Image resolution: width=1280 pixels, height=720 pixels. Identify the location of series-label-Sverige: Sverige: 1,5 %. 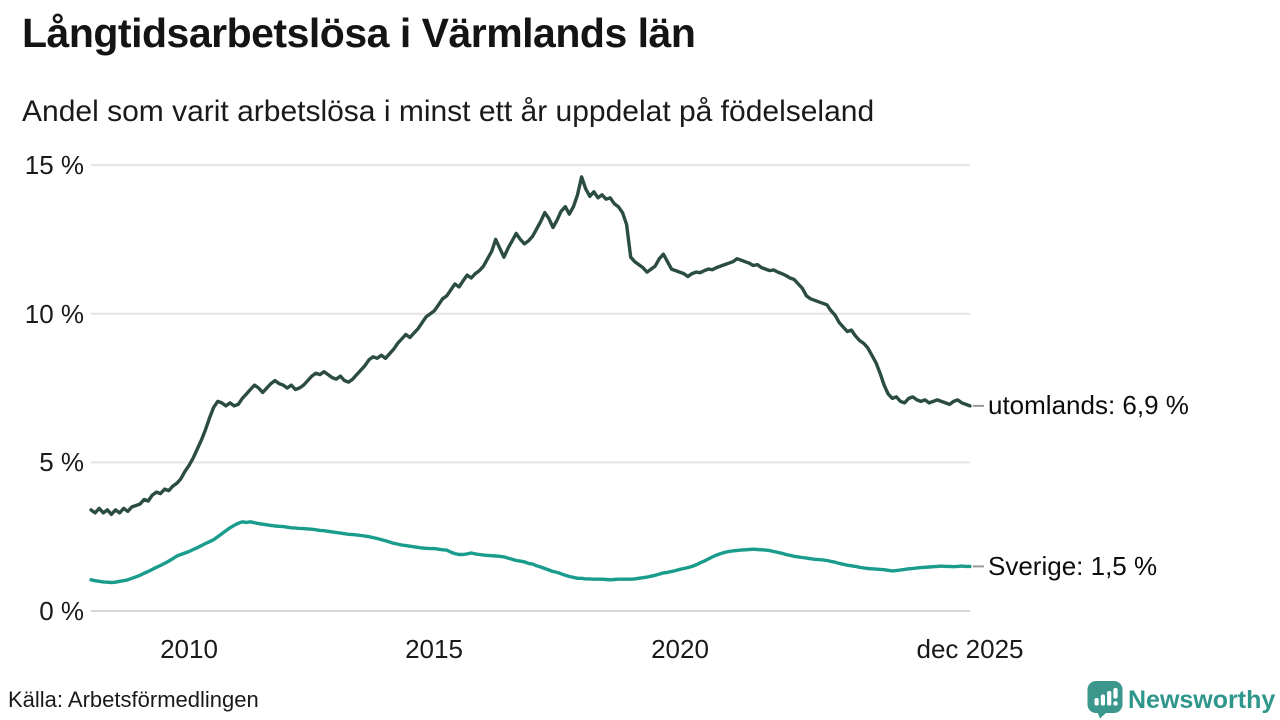
(1073, 565).